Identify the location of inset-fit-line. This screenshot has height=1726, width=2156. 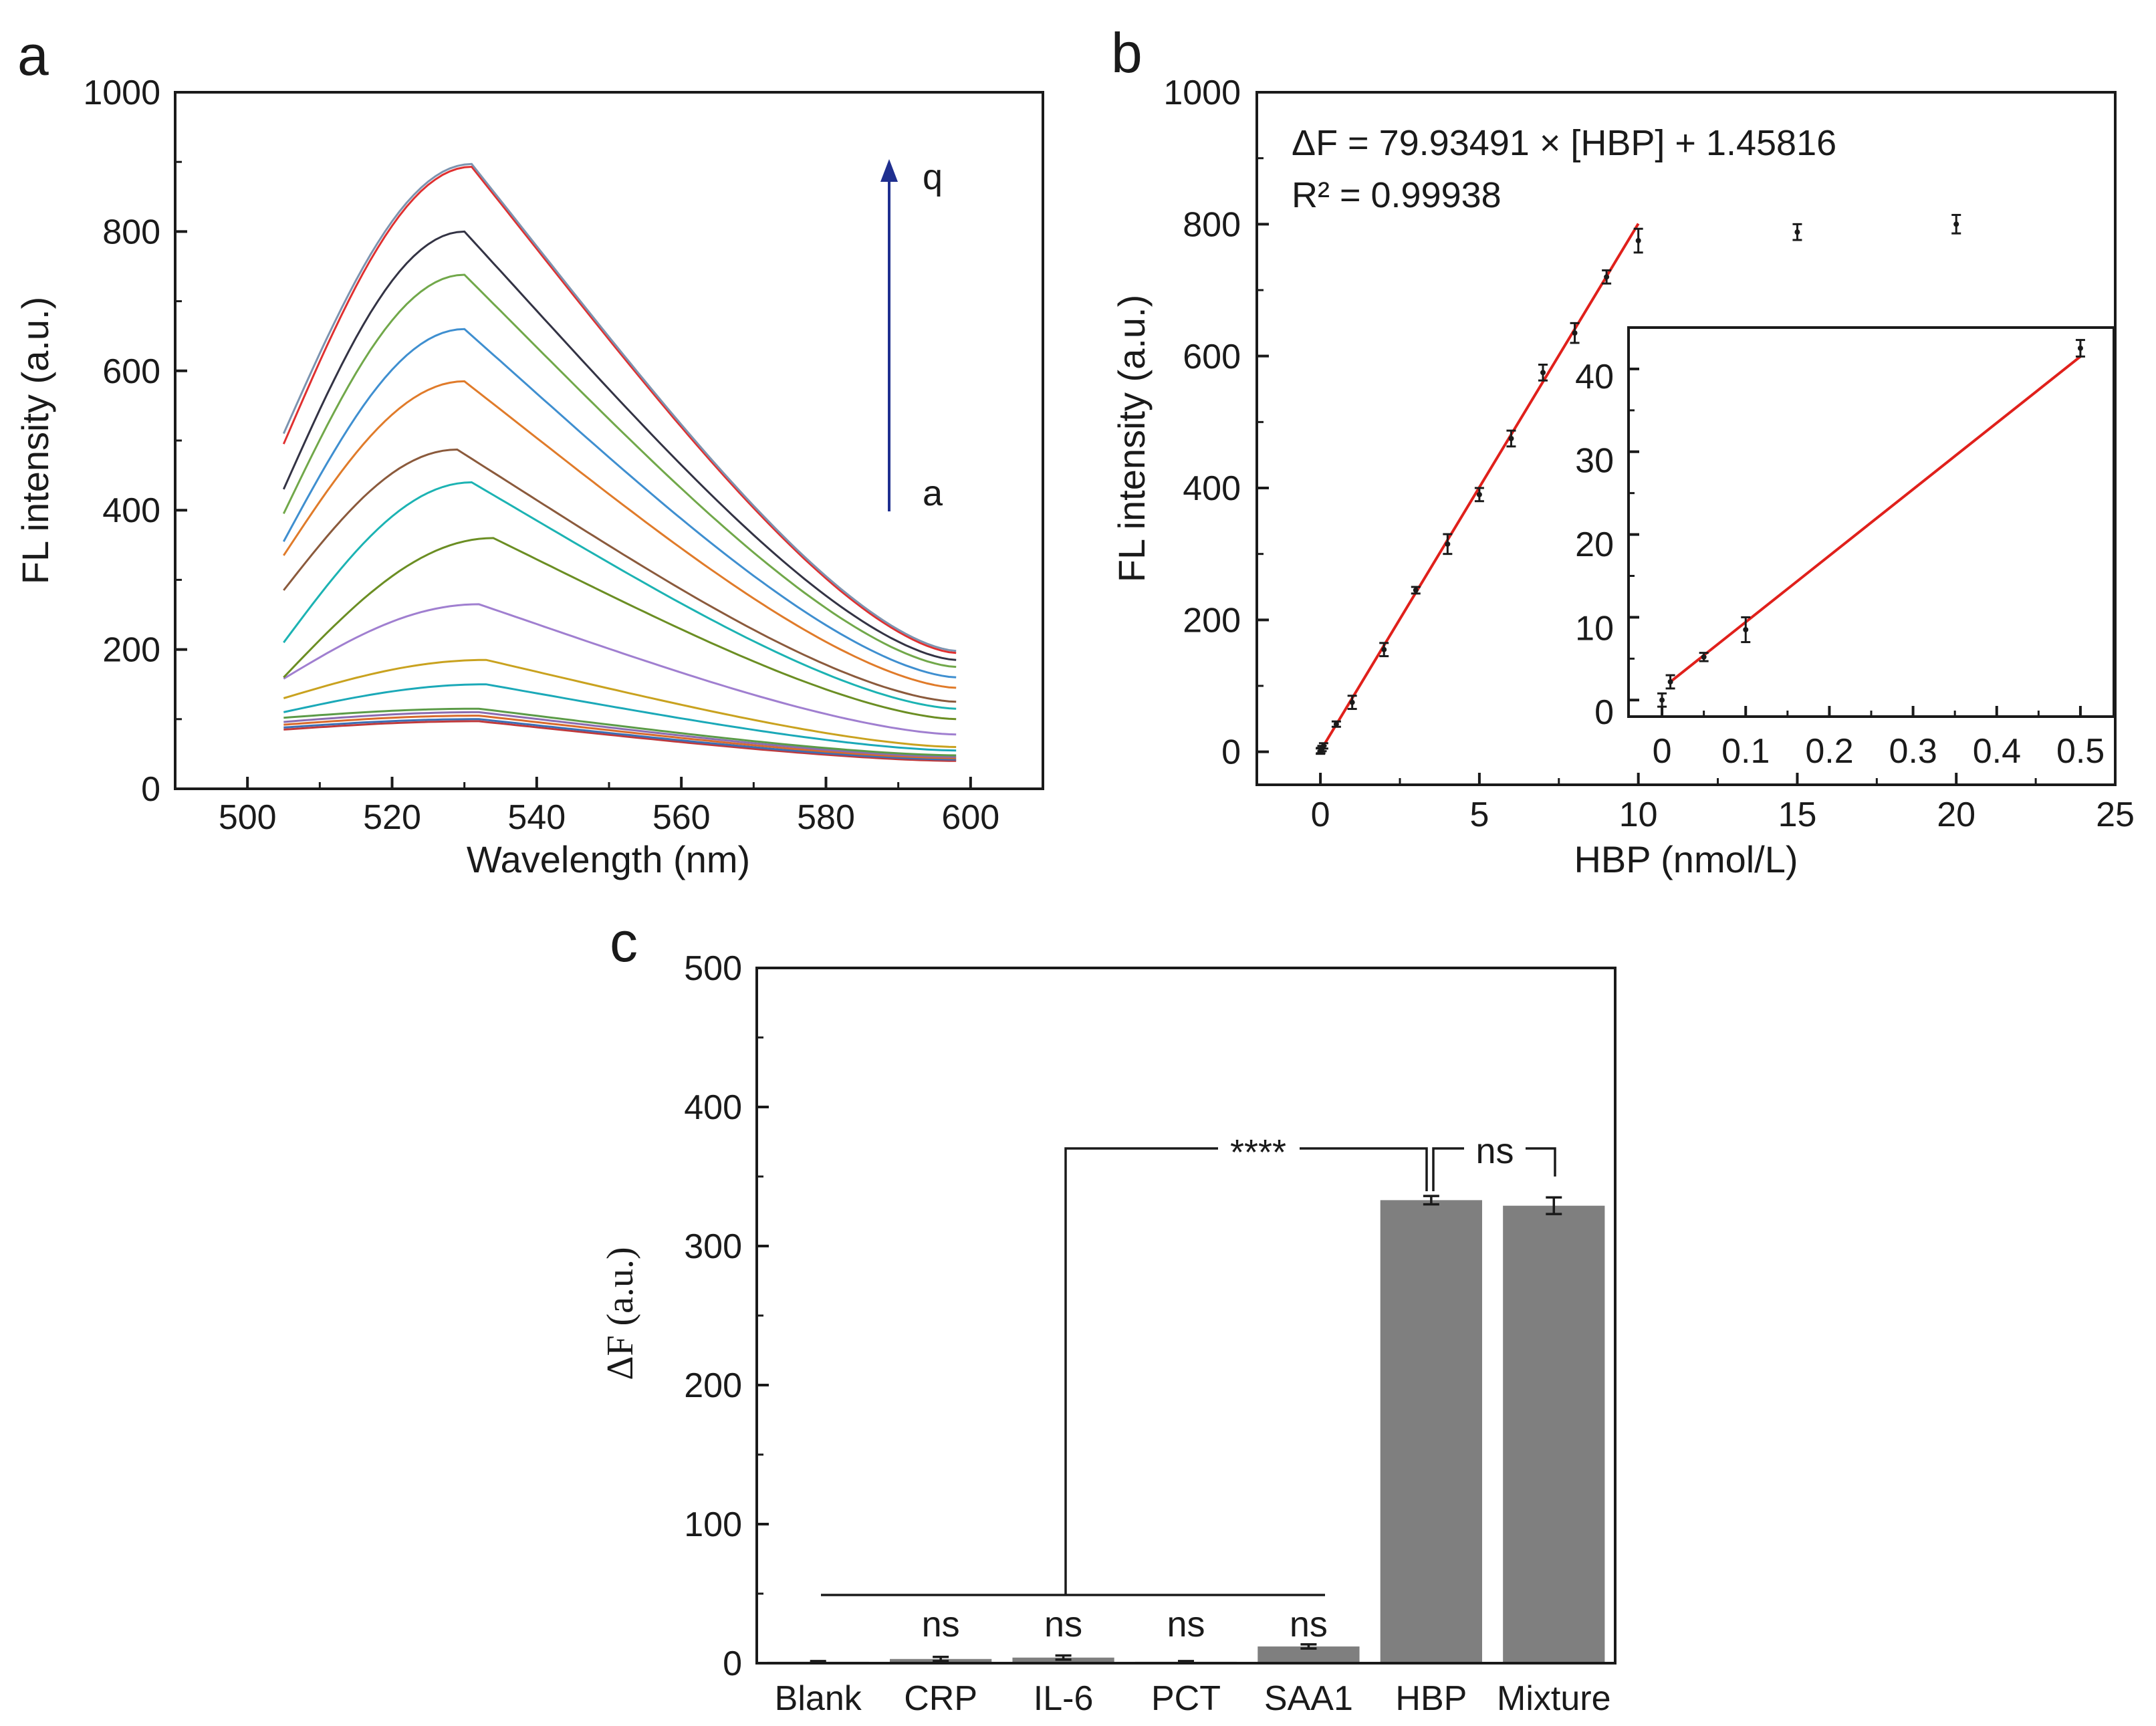
(1875, 519).